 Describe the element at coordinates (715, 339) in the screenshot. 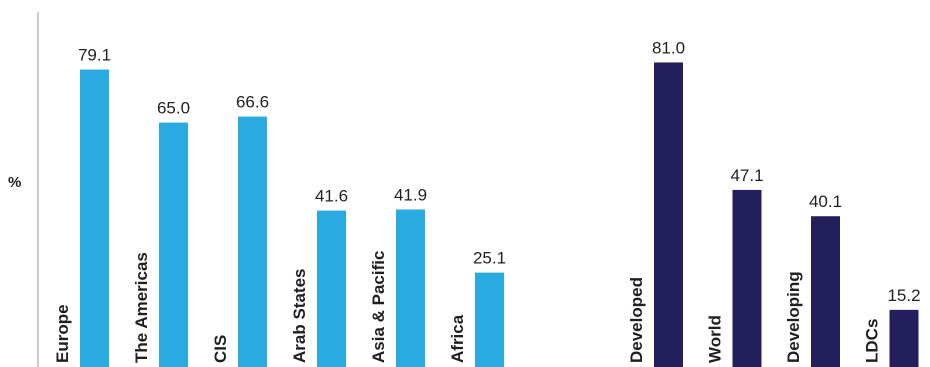

I see `category-label-world: World` at that location.